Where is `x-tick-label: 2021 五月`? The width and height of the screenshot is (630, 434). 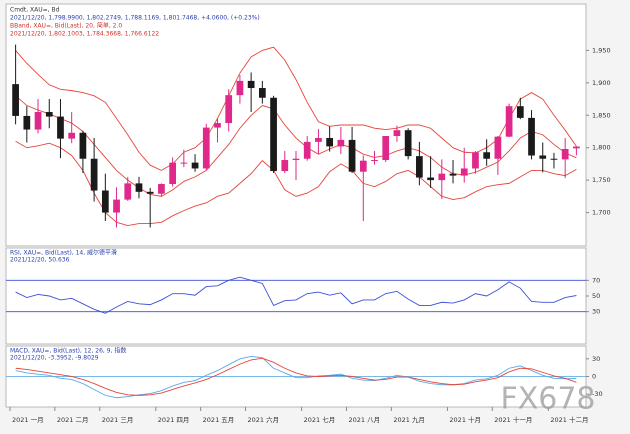 x-tick-label: 2021 五月 is located at coordinates (219, 420).